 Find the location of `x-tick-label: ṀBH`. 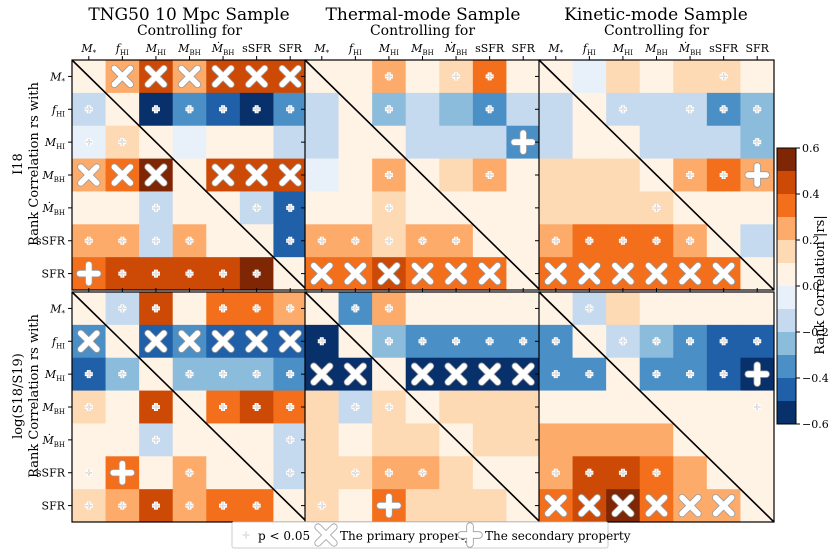

x-tick-label: ṀBH is located at coordinates (456, 49).